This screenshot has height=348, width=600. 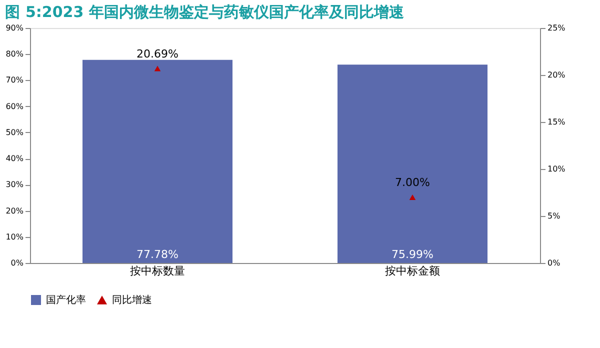 I want to click on data-label: 7.00%, so click(x=412, y=183).